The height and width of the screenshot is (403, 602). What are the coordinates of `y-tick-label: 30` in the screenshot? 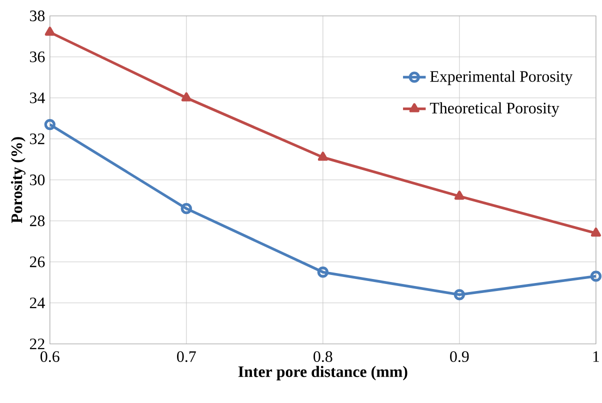 It's located at (37, 180).